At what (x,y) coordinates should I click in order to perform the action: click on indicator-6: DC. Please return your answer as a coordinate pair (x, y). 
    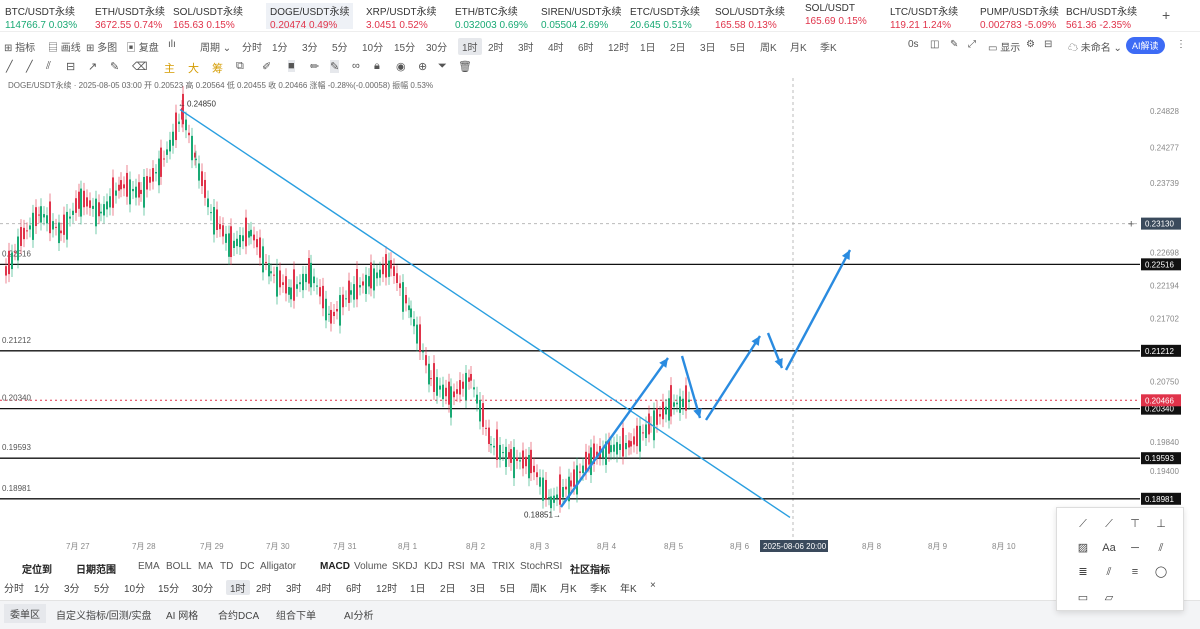
    Looking at the image, I should click on (247, 566).